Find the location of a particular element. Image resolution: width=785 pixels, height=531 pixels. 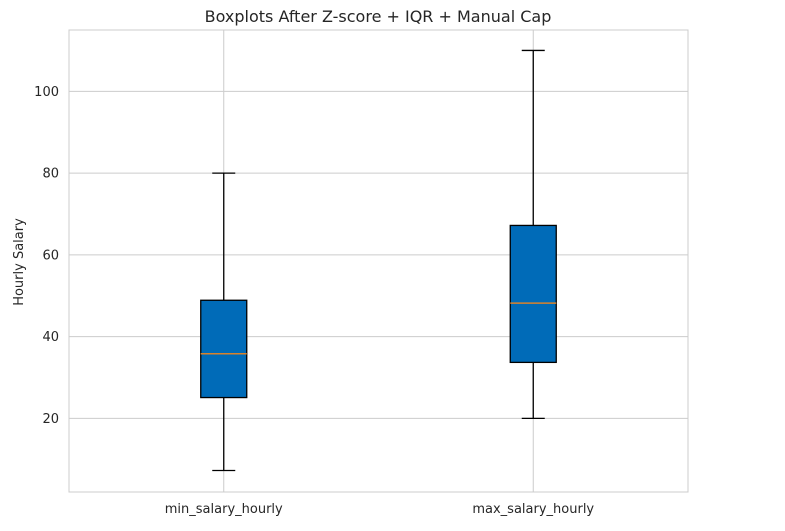

y-tick-label: 80 is located at coordinates (50, 174).